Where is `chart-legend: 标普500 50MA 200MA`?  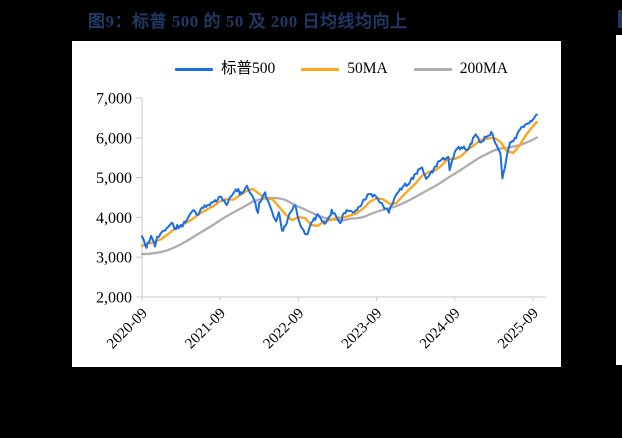
chart-legend: 标普500 50MA 200MA is located at coordinates (316, 69).